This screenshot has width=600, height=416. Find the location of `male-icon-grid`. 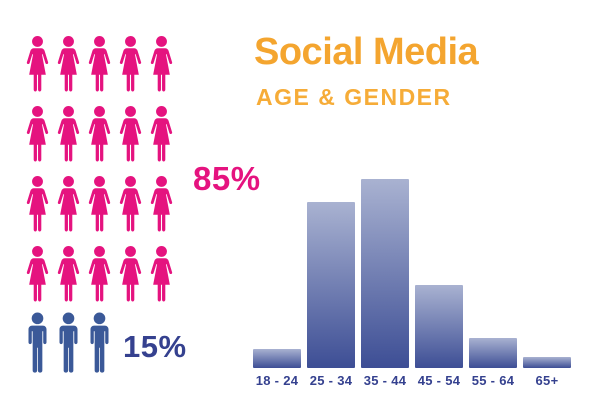

male-icon-grid is located at coordinates (68, 344).